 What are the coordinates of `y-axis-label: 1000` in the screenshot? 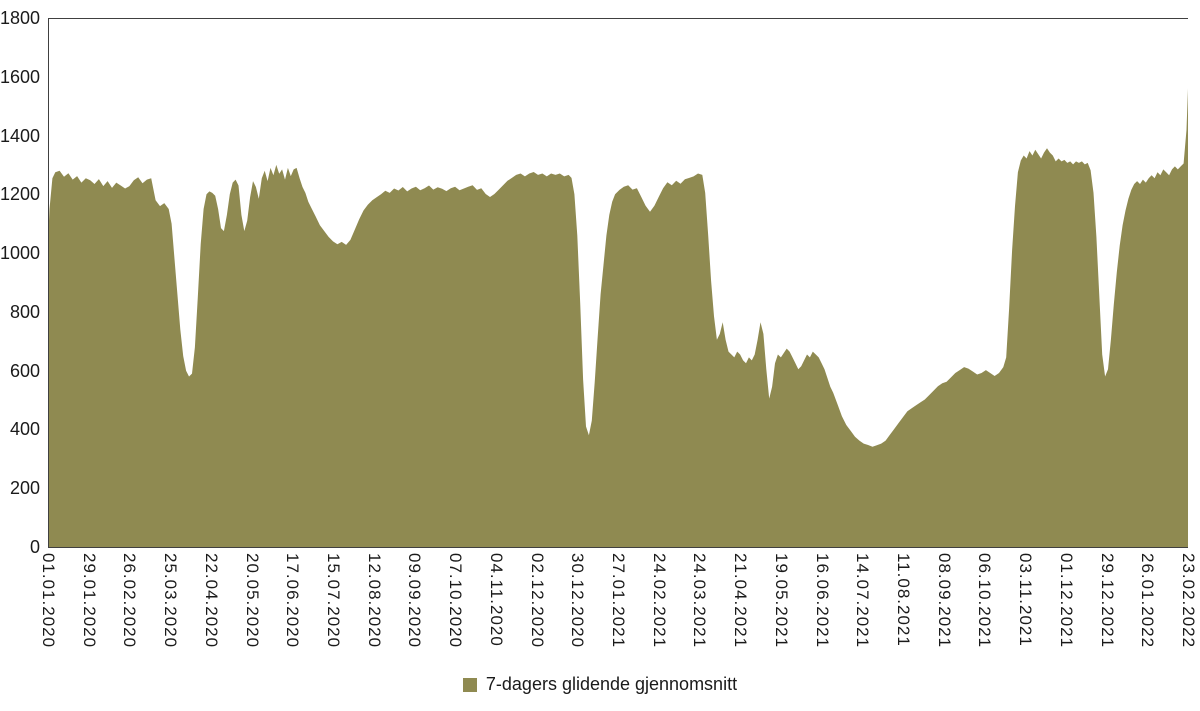 It's located at (20, 253).